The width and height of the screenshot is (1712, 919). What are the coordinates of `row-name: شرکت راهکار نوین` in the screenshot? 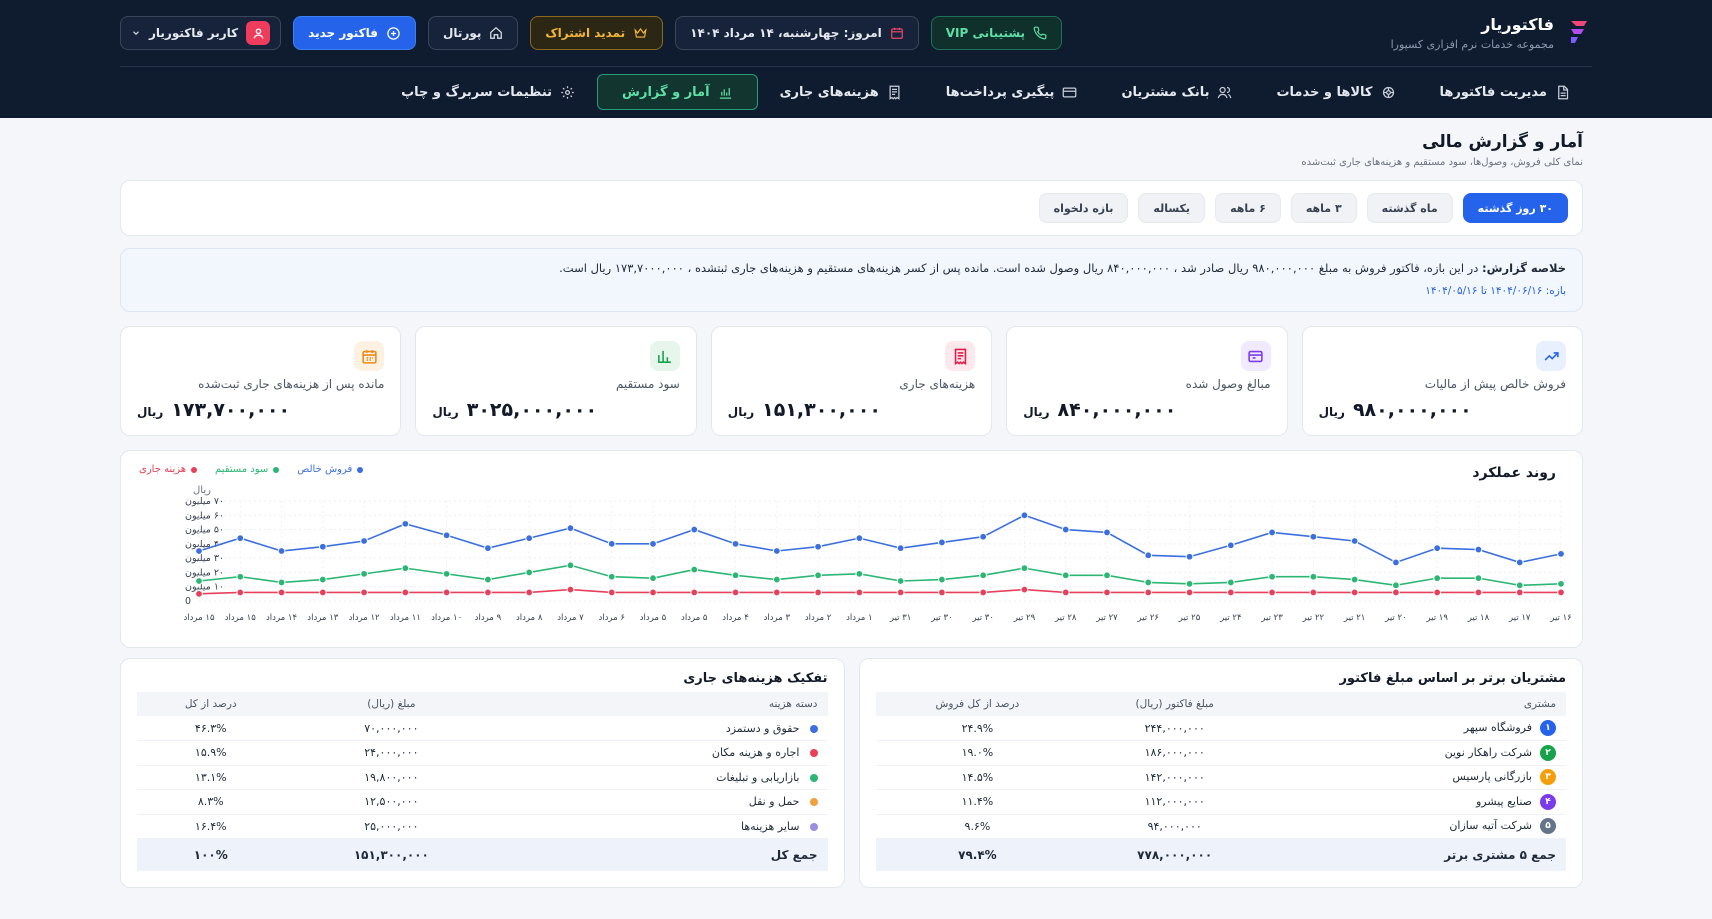 It's located at (1488, 752).